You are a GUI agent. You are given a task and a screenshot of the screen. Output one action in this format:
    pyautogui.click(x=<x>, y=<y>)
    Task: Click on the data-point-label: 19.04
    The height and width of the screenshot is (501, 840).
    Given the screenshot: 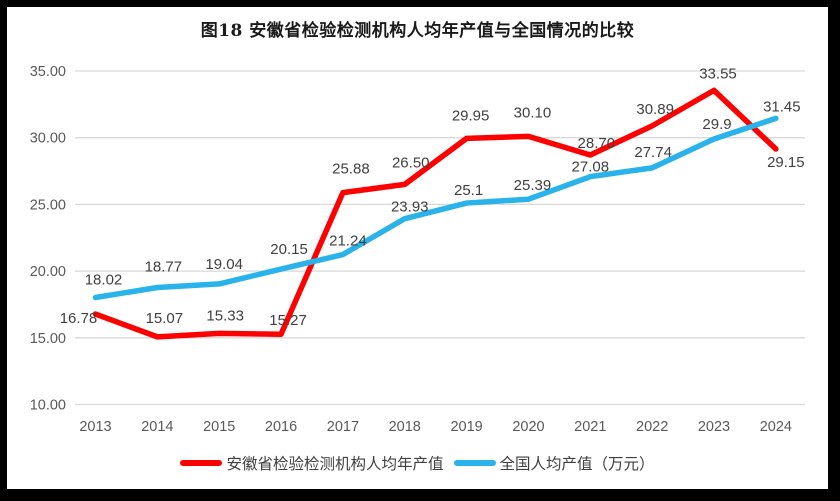 What is the action you would take?
    pyautogui.click(x=224, y=264)
    